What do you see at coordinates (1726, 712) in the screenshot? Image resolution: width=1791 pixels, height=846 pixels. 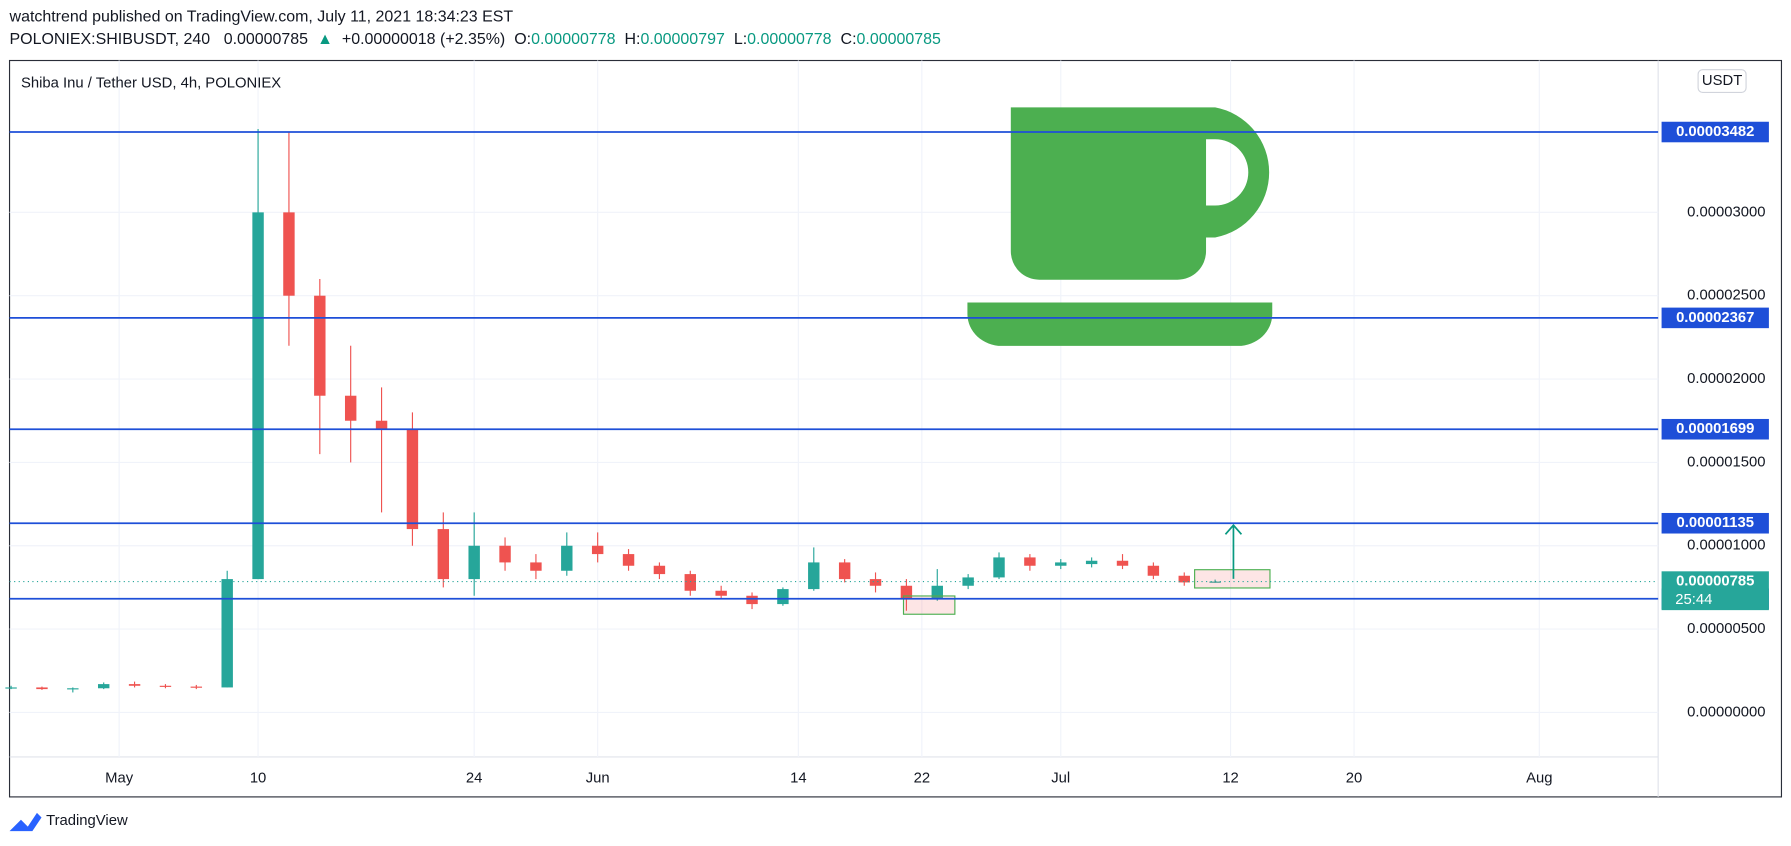 I see `y-tick-label: 0.00000000` at bounding box center [1726, 712].